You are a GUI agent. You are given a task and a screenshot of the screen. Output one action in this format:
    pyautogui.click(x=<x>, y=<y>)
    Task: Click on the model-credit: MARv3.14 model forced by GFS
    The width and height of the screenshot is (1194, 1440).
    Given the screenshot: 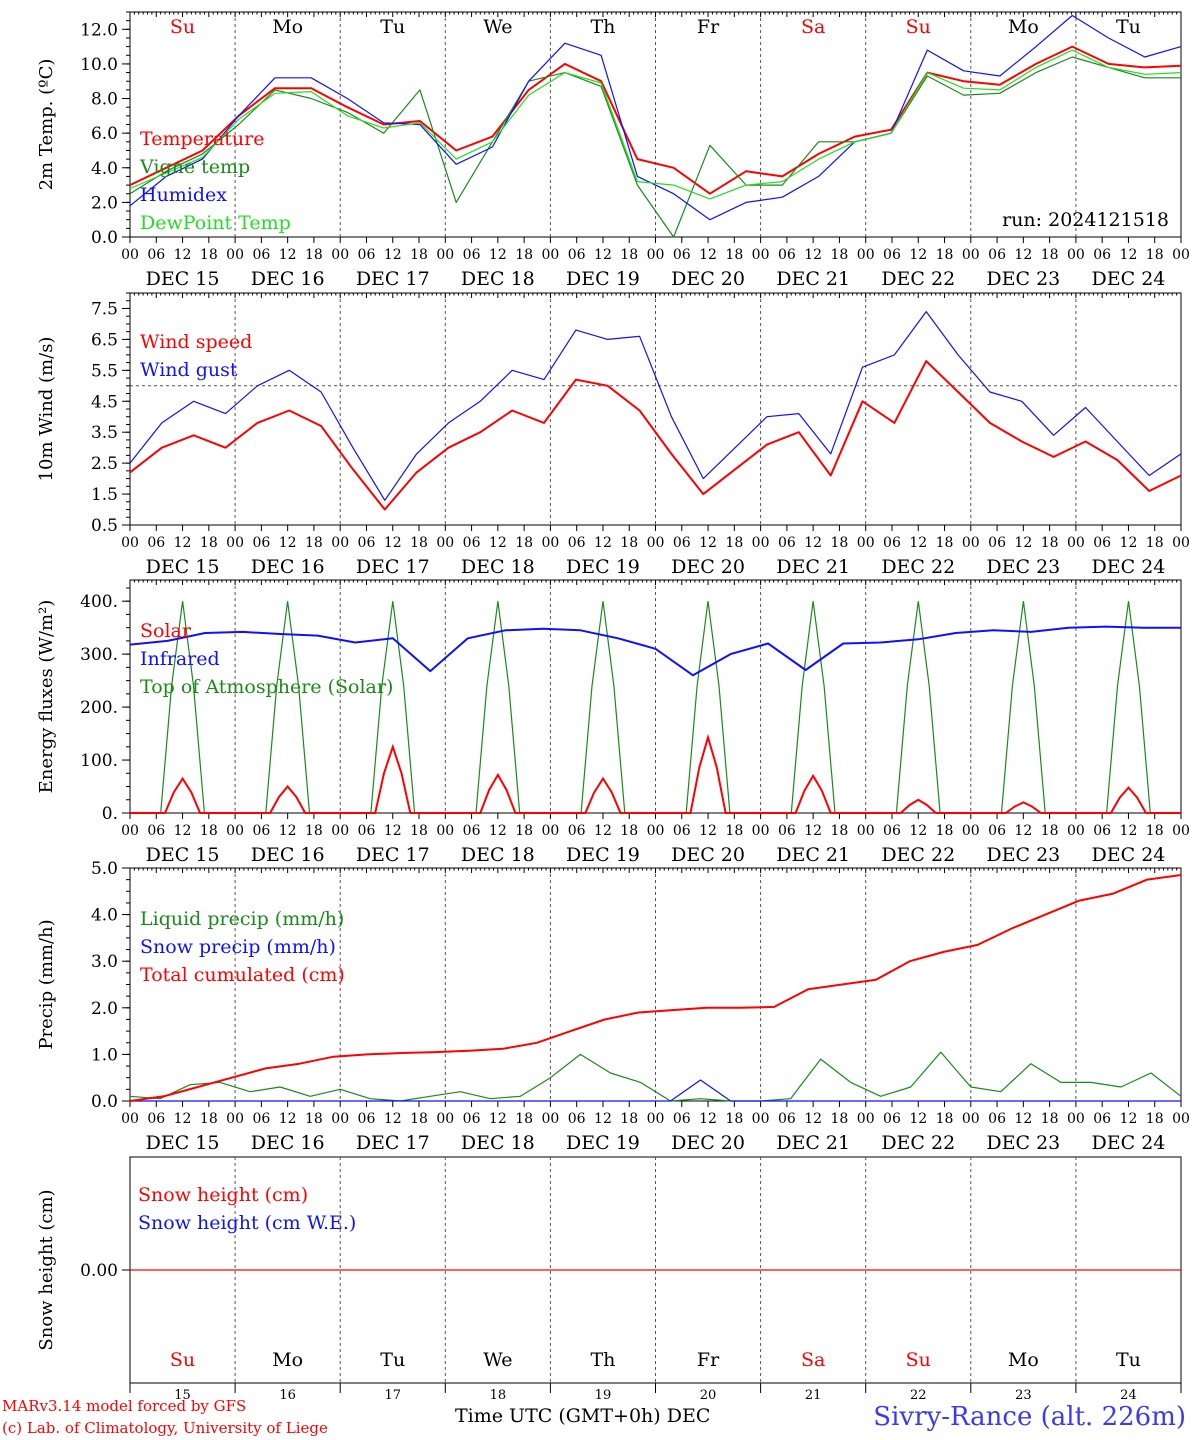 What is the action you would take?
    pyautogui.click(x=124, y=1406)
    